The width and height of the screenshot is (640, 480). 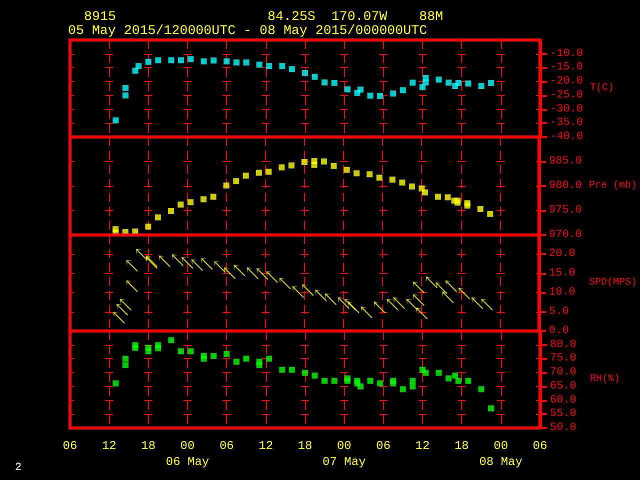 I want to click on y-tick-label: 50.0, so click(x=563, y=428).